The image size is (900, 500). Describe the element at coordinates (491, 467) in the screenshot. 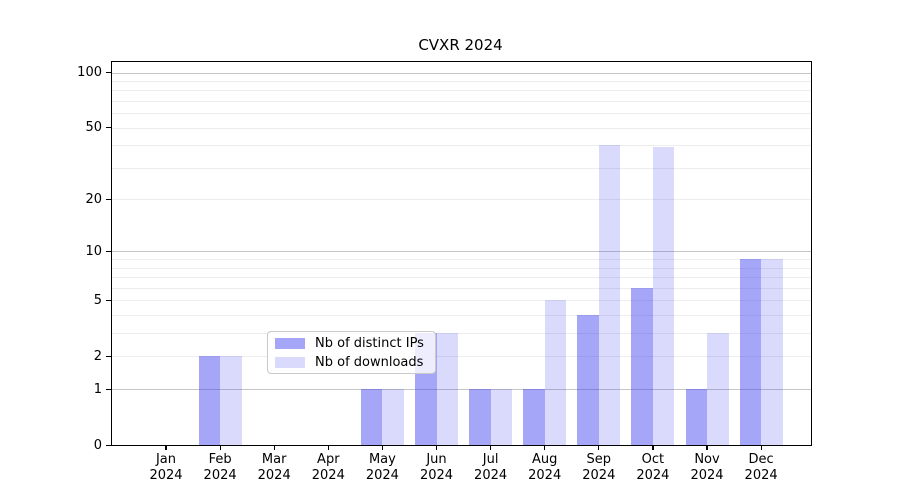

I see `x-tick-label: Jul 2024` at that location.